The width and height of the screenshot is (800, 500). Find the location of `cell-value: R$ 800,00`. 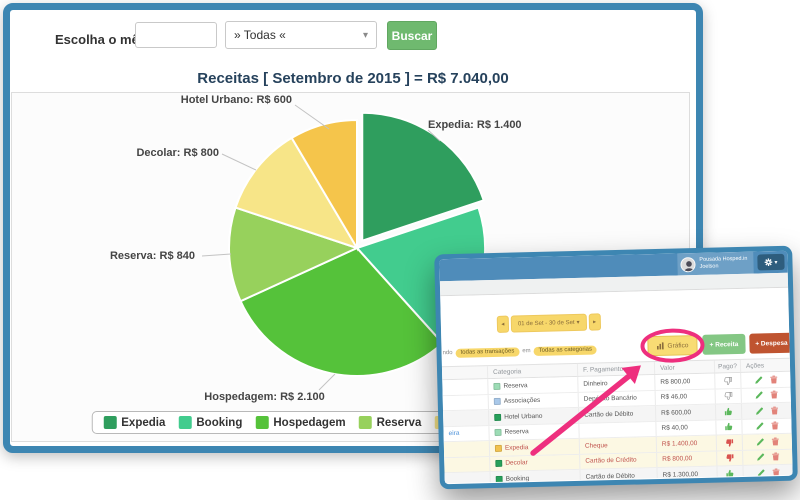

cell-value: R$ 800,00 is located at coordinates (684, 381).